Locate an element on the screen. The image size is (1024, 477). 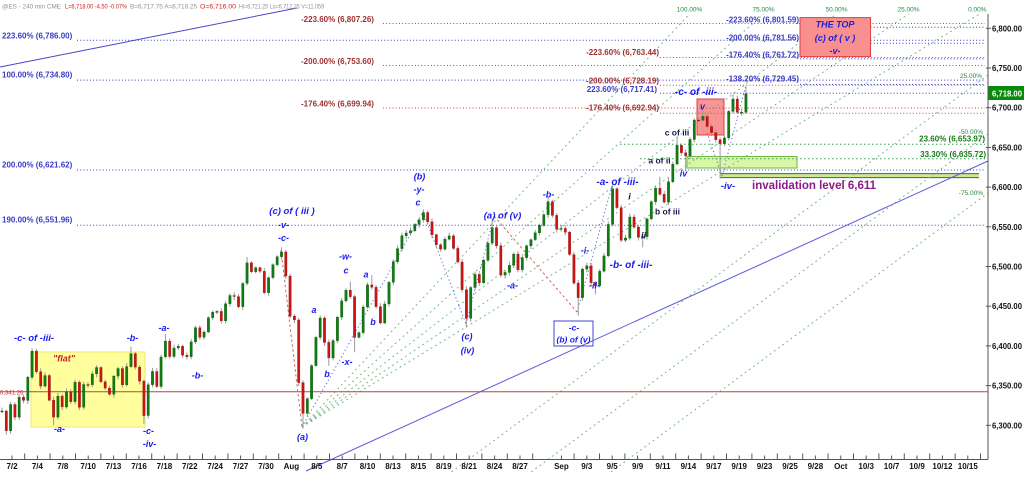
svg-text: Aug is located at coordinates (292, 466).